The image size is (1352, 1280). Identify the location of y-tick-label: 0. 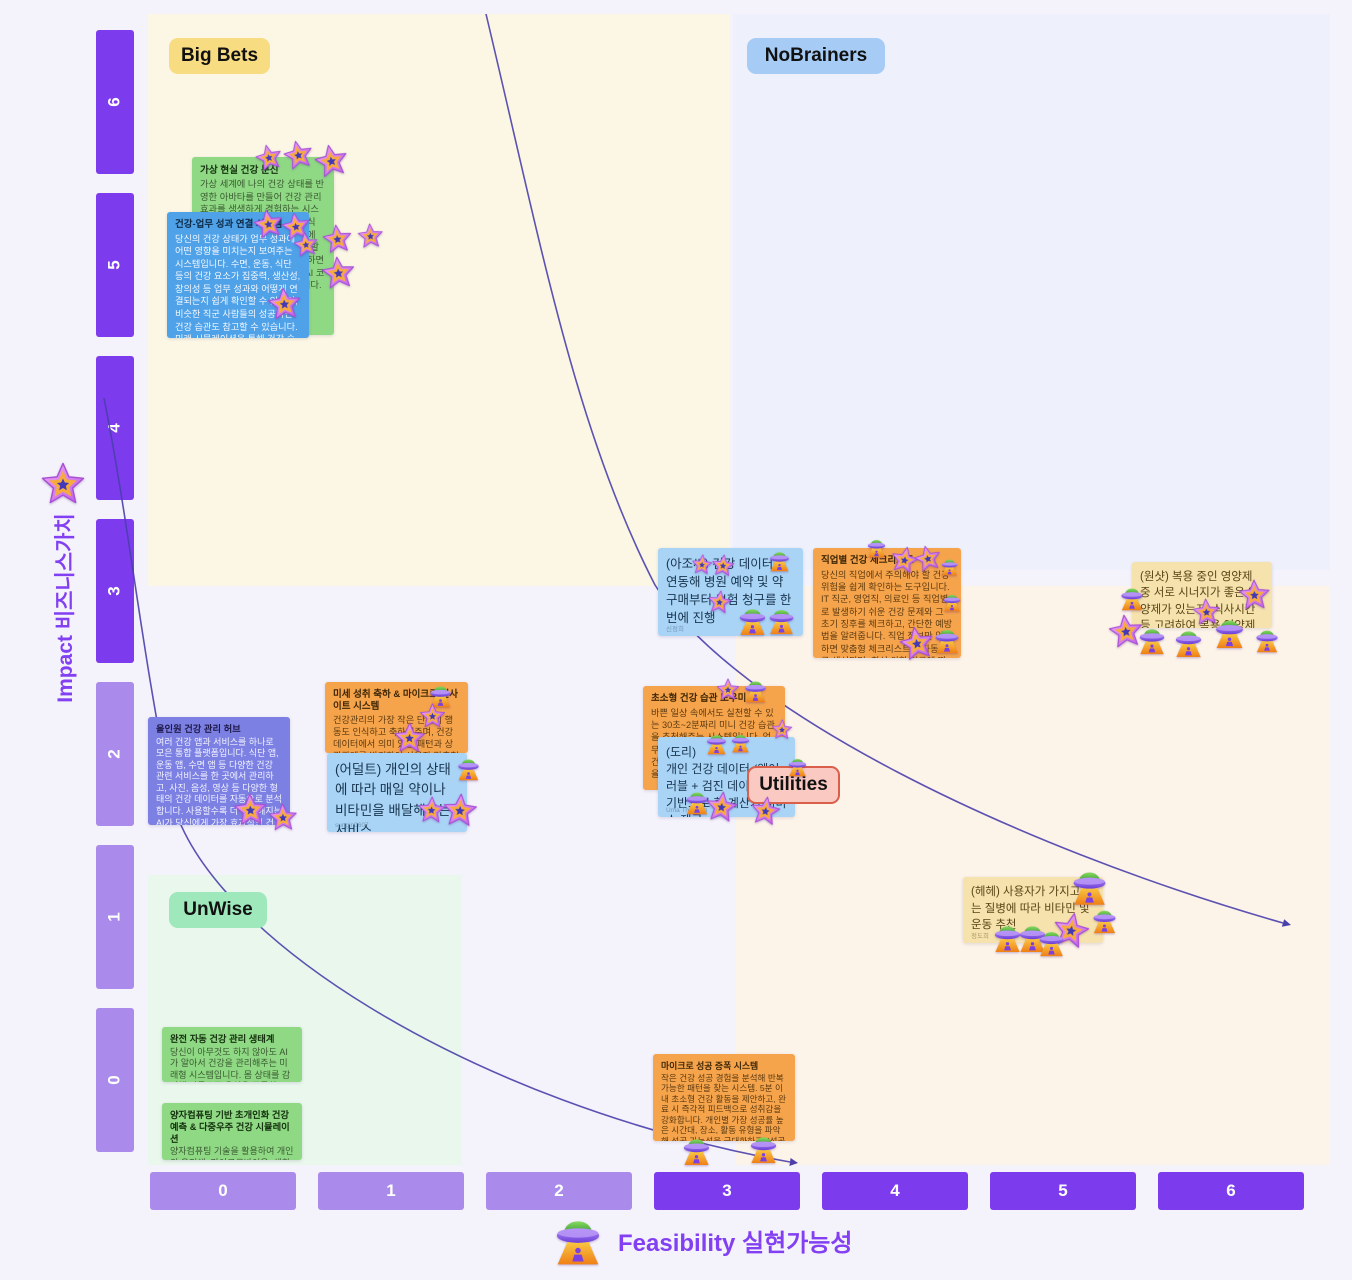
(114, 1080).